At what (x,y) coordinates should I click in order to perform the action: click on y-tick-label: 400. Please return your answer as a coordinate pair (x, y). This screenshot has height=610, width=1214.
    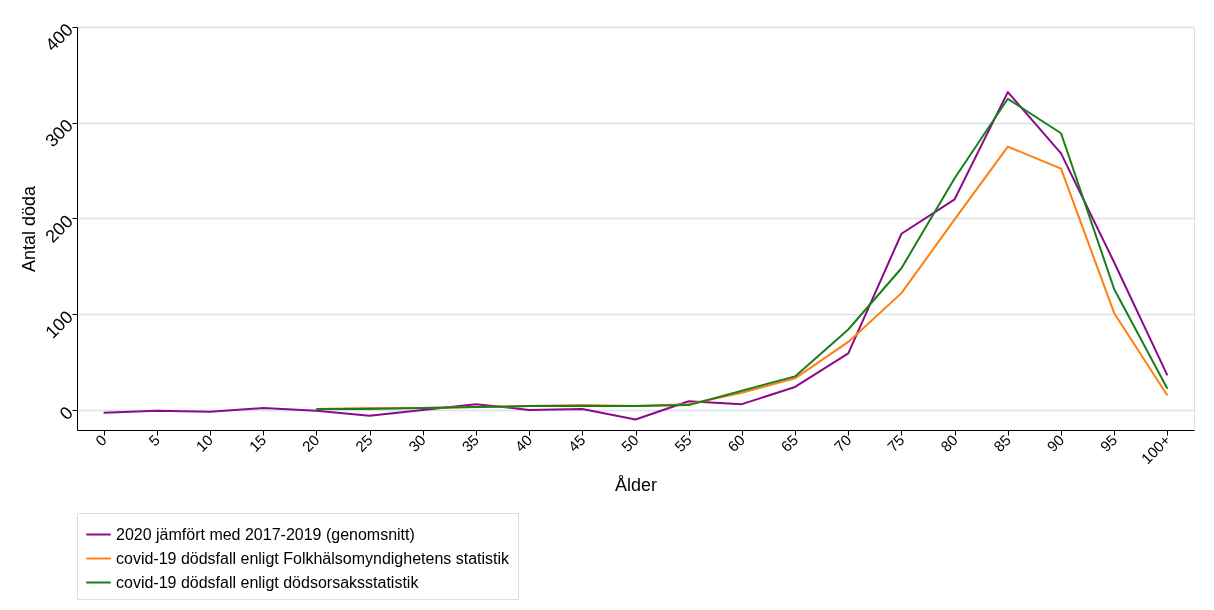
    Looking at the image, I should click on (59, 37).